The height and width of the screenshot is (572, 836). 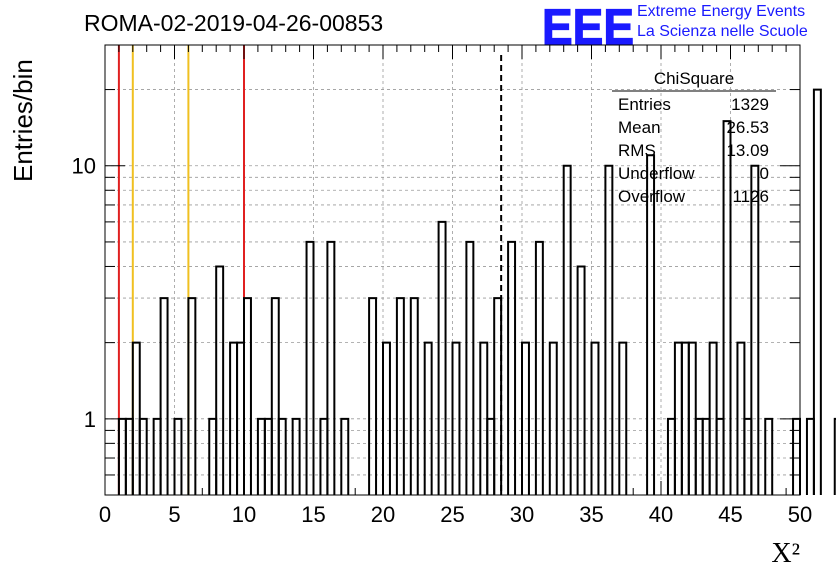 What do you see at coordinates (84, 166) in the screenshot?
I see `y-tick-label: 10` at bounding box center [84, 166].